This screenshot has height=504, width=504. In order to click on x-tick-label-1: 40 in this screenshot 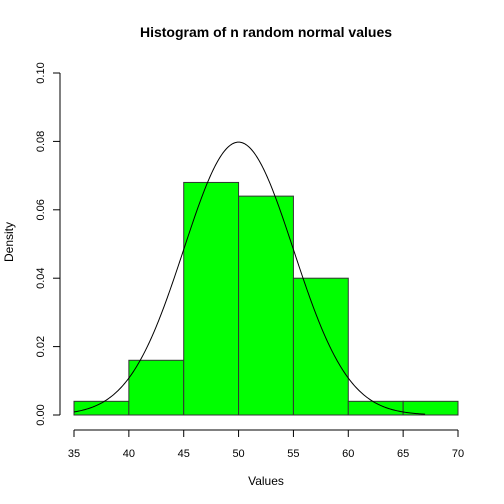, I will do `click(129, 454)`.